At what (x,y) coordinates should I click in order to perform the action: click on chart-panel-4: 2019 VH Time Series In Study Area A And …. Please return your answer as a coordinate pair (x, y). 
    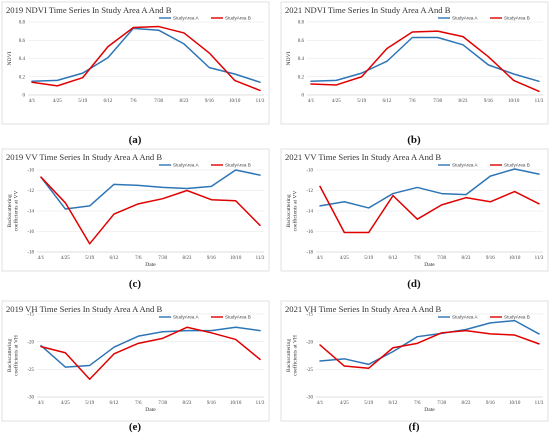
    Looking at the image, I should click on (135, 361).